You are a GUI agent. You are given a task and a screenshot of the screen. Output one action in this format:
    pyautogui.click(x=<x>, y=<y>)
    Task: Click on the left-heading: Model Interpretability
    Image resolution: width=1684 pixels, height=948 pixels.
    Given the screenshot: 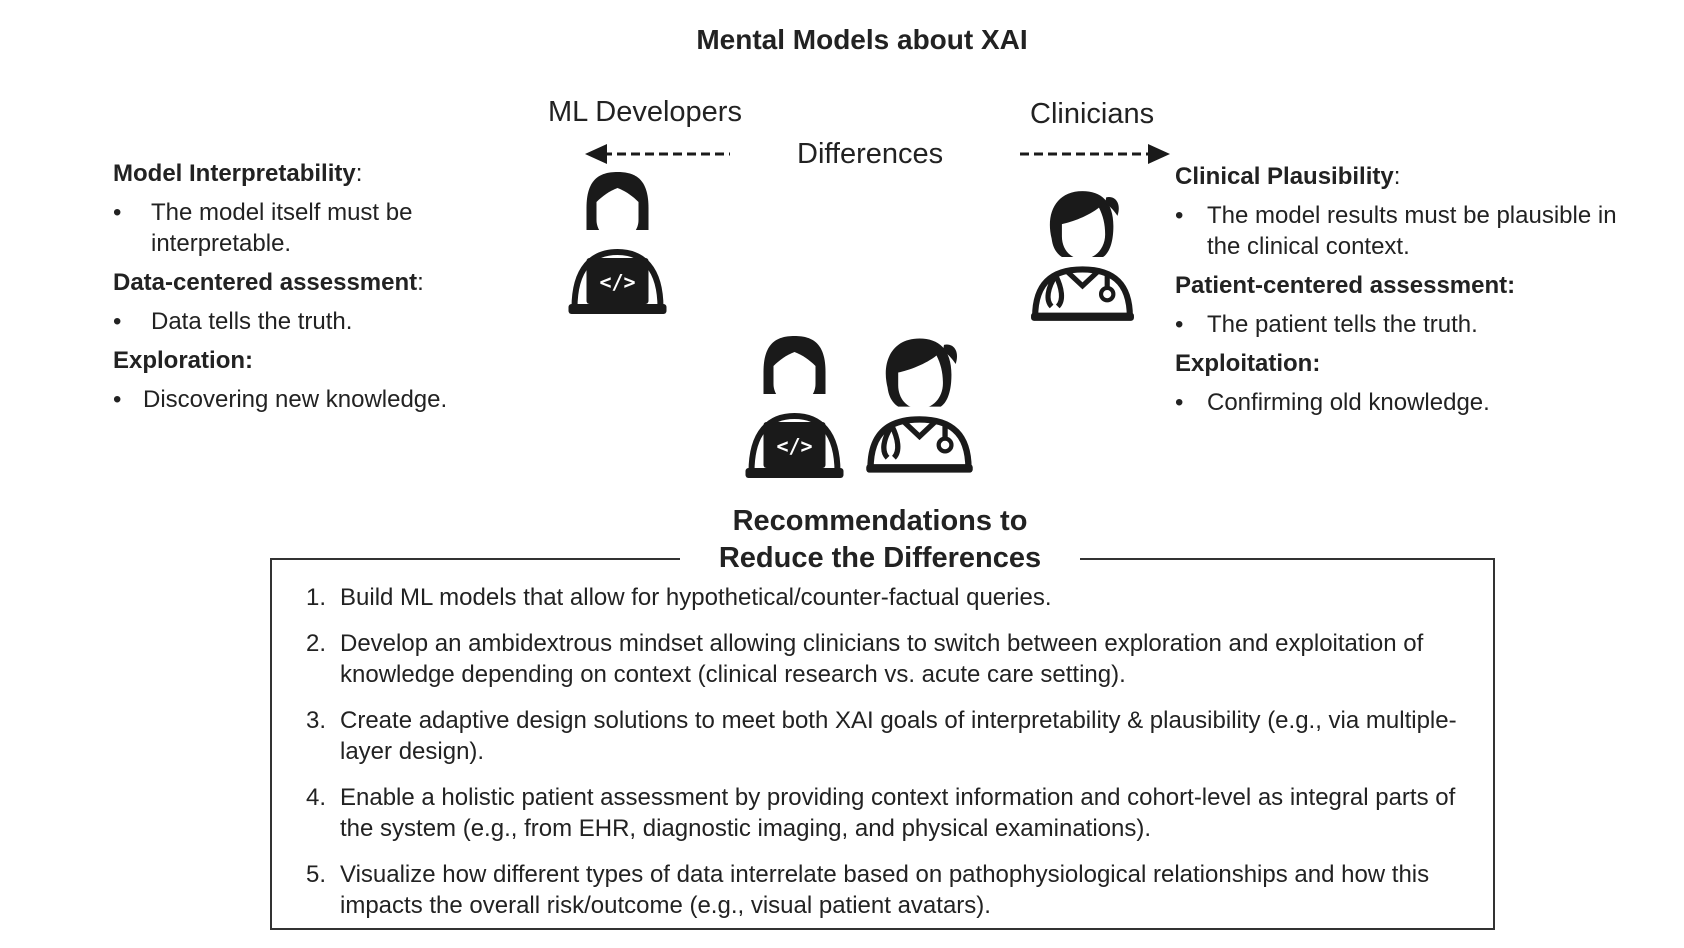 What is the action you would take?
    pyautogui.click(x=234, y=173)
    